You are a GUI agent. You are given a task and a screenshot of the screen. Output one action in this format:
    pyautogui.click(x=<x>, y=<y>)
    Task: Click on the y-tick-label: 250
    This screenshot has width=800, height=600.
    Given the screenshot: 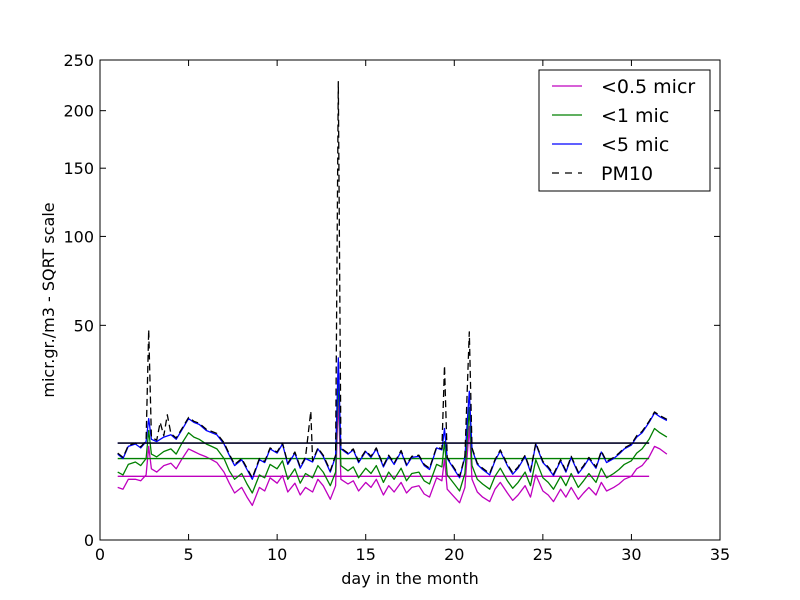 What is the action you would take?
    pyautogui.click(x=78, y=60)
    